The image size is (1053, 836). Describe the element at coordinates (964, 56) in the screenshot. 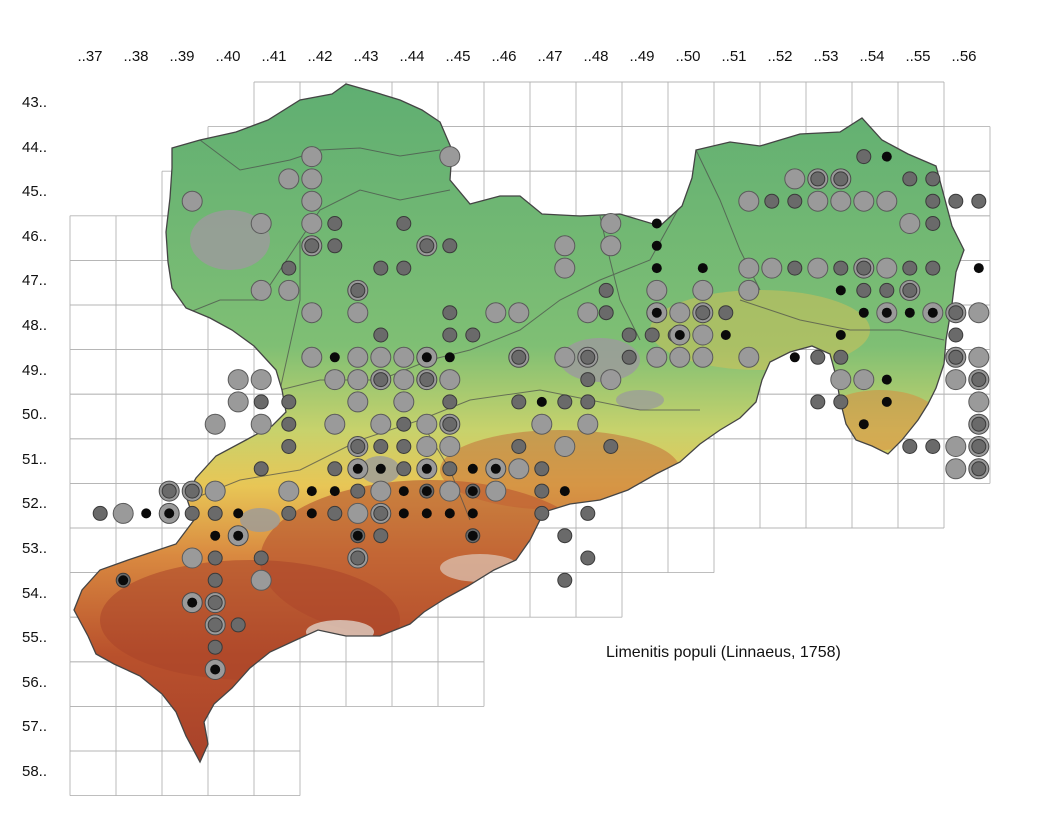

I see `column-label: ..56` at that location.